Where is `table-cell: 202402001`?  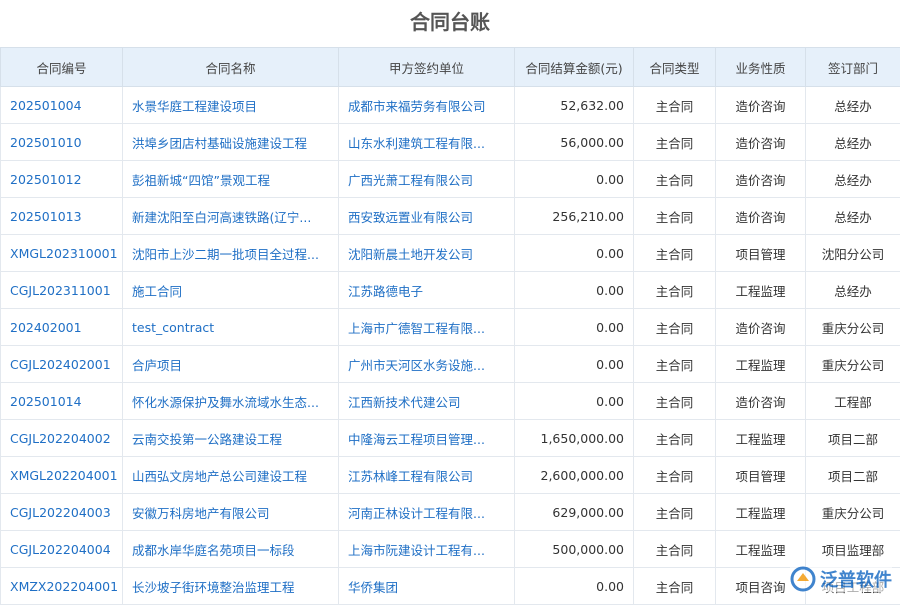
table-cell: 202402001 is located at coordinates (62, 327).